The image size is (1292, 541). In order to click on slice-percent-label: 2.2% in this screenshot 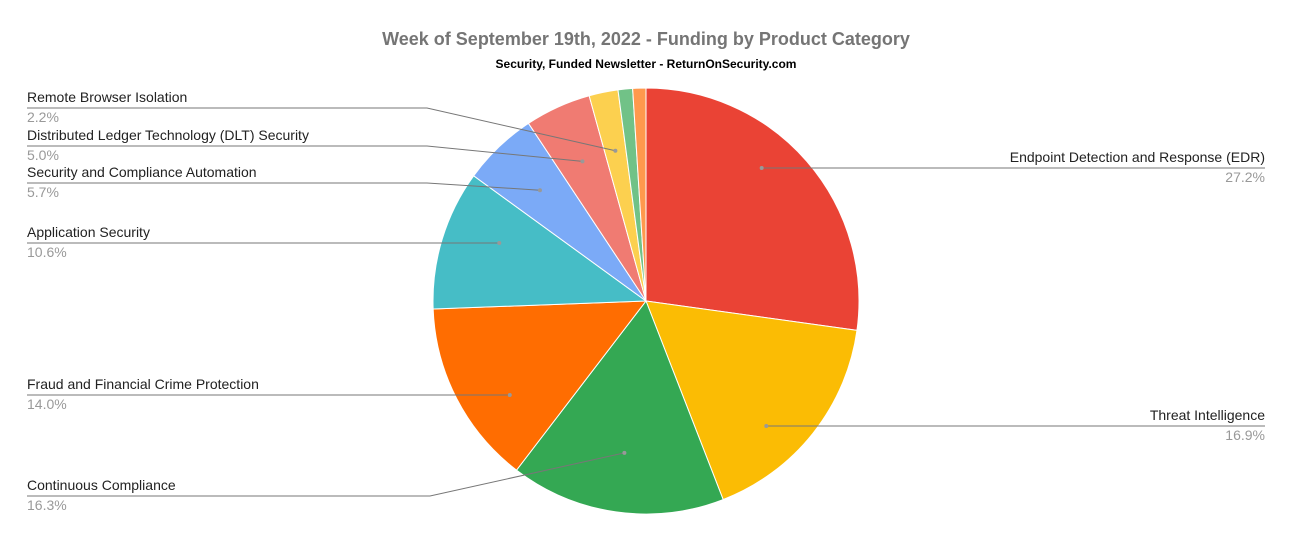, I will do `click(43, 117)`.